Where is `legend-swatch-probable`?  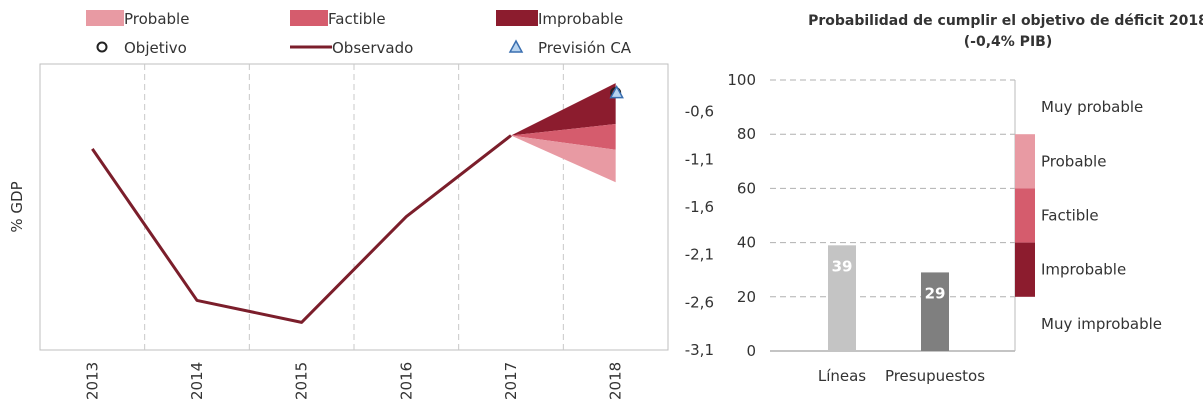
legend-swatch-probable is located at coordinates (105, 18).